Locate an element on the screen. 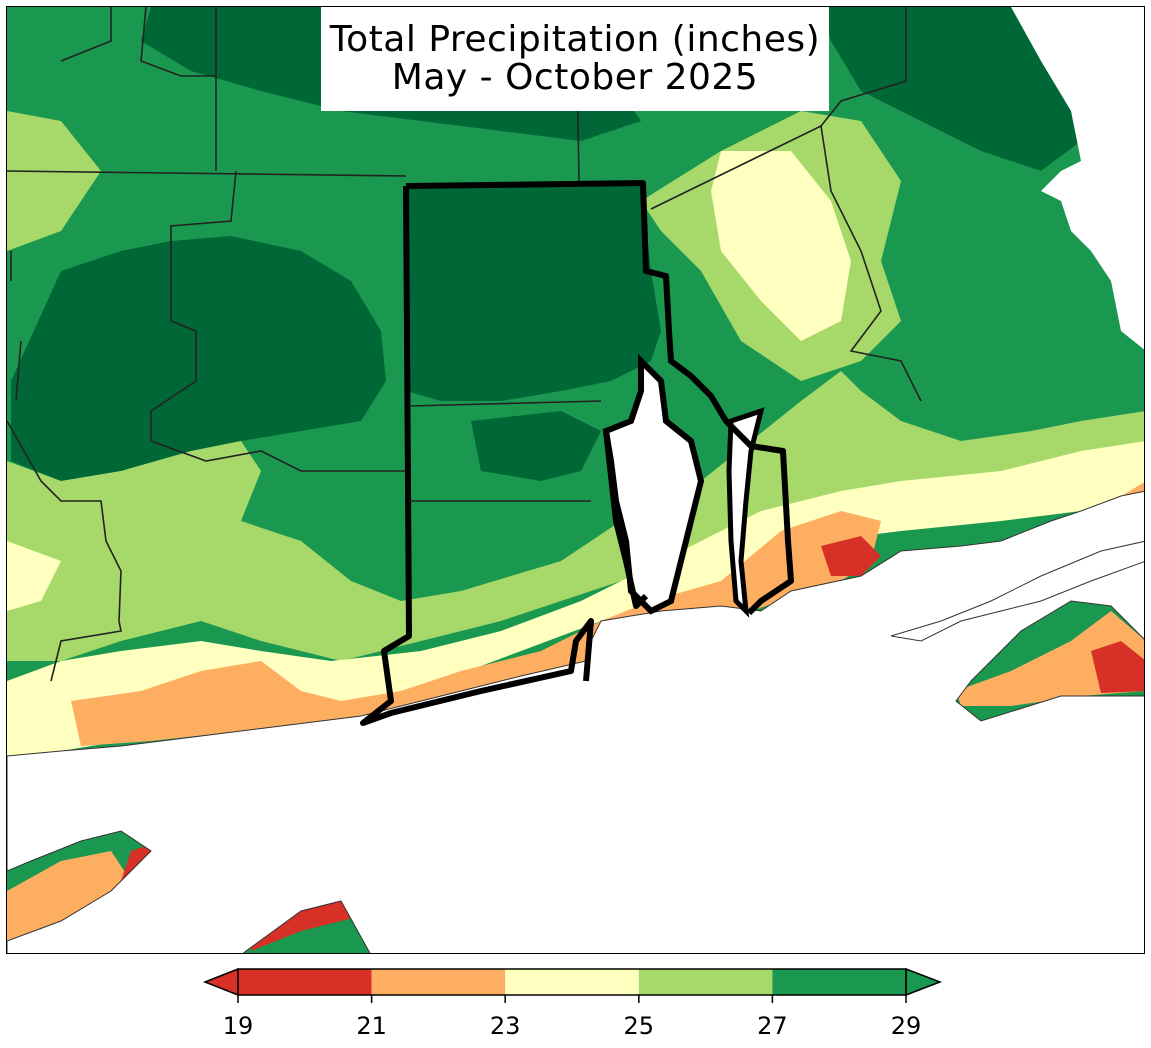  zone-21-23-li is located at coordinates (69, 896).